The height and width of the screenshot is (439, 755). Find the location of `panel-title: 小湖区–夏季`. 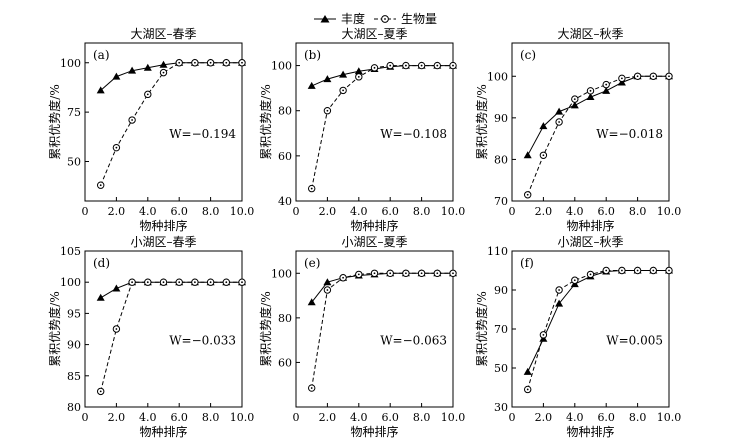

panel-title: 小湖区–夏季 is located at coordinates (374, 241).